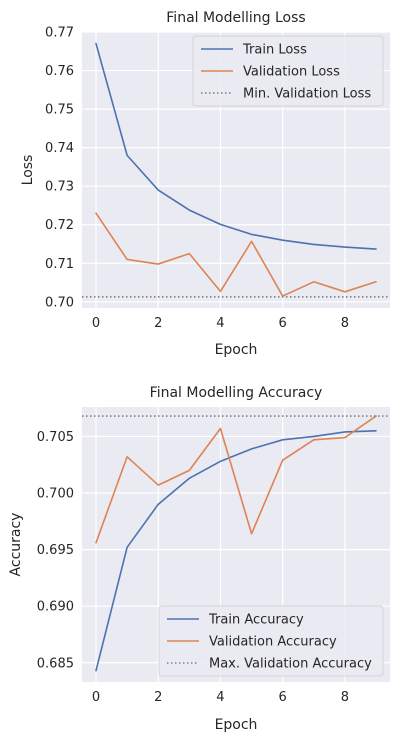 This screenshot has height=742, width=402. Describe the element at coordinates (59, 71) in the screenshot. I see `loss-y-tick-label: 0.76` at that location.